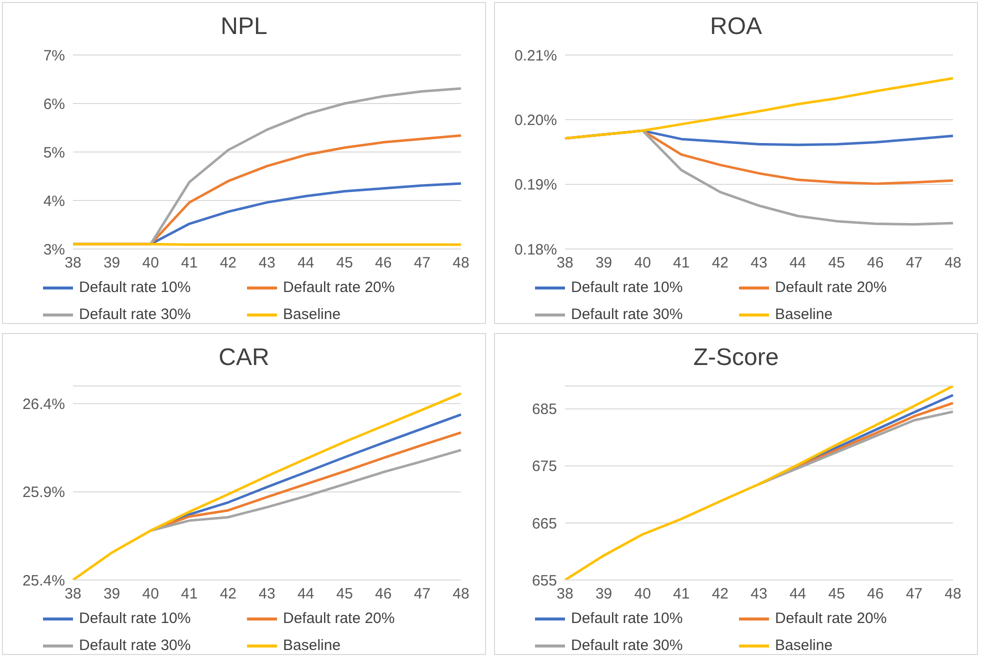  What do you see at coordinates (244, 358) in the screenshot?
I see `chart-title: CAR` at bounding box center [244, 358].